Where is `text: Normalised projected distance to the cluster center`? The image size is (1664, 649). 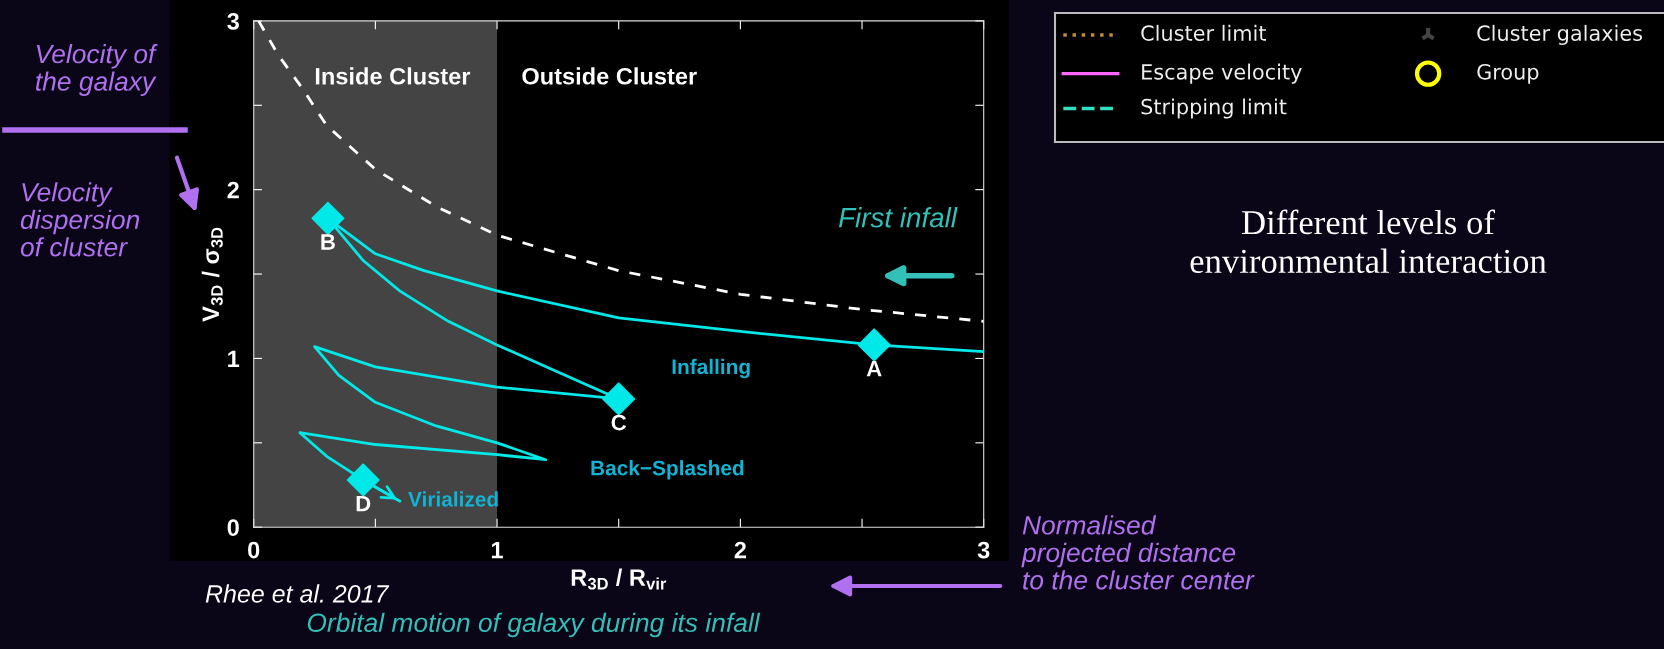
text: Normalised projected distance to the cluster center is located at coordinates (1138, 552).